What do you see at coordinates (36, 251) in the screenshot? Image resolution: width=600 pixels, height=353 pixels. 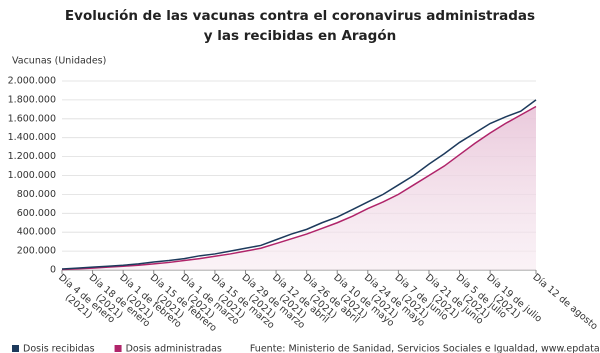 I see `y-tick-label: 200.000` at bounding box center [36, 251].